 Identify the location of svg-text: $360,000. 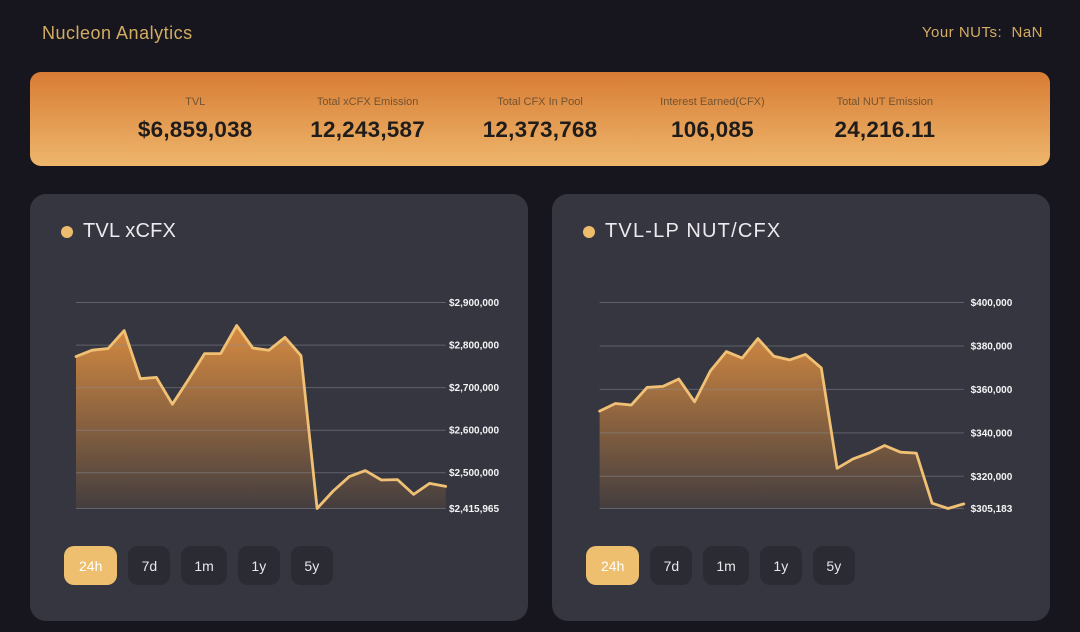
(992, 390).